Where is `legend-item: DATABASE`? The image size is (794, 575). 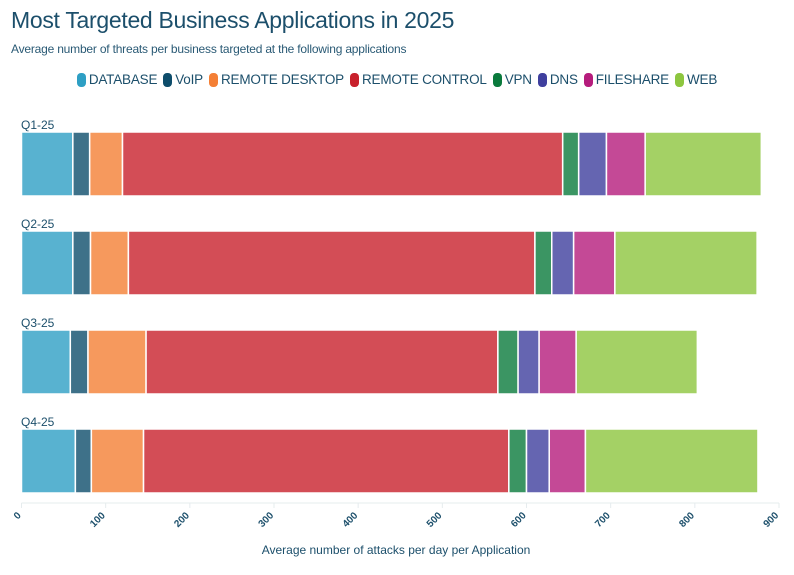
legend-item: DATABASE is located at coordinates (117, 79).